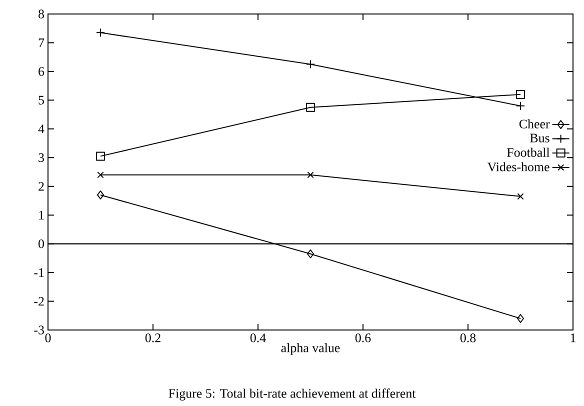 The image size is (584, 406). Describe the element at coordinates (540, 138) in the screenshot. I see `legend-label: Bus` at that location.